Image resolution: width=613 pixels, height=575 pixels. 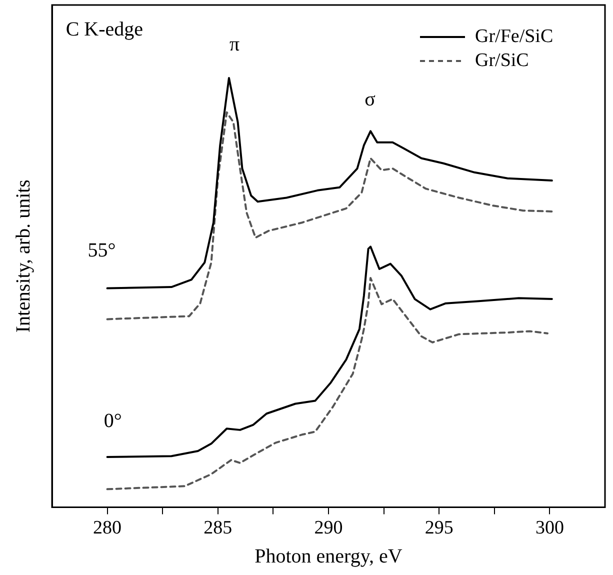 What do you see at coordinates (113, 421) in the screenshot?
I see `annotation: 0°` at bounding box center [113, 421].